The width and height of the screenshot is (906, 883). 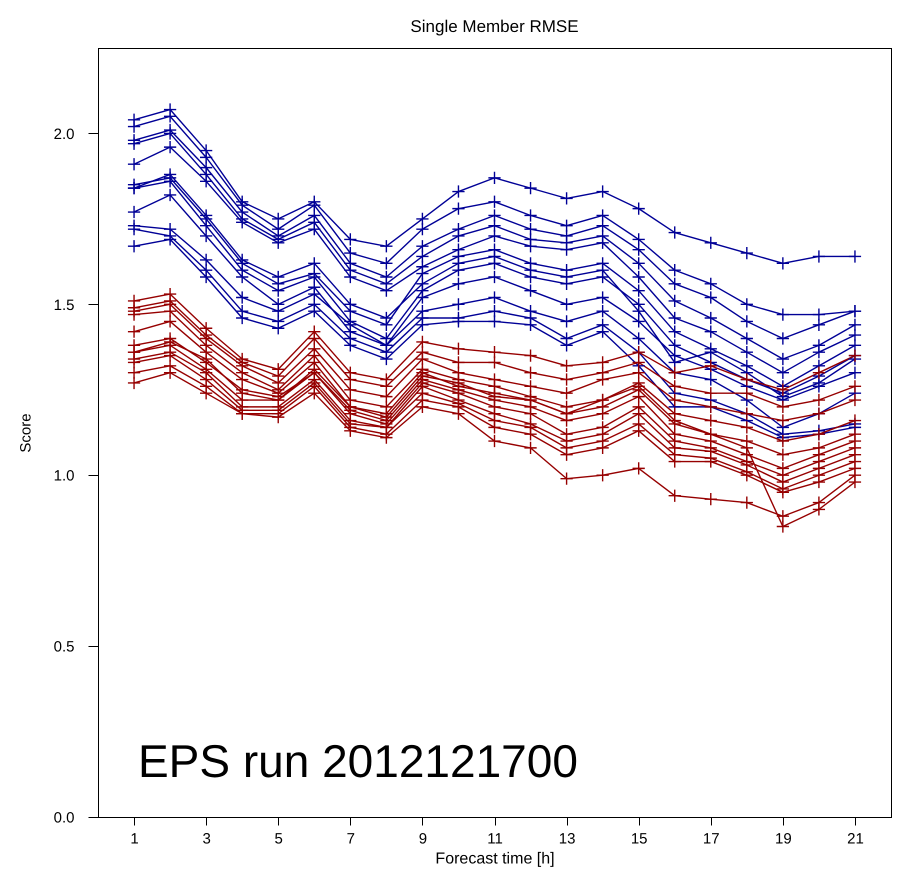 I want to click on x-tick-label: 15, so click(x=639, y=839).